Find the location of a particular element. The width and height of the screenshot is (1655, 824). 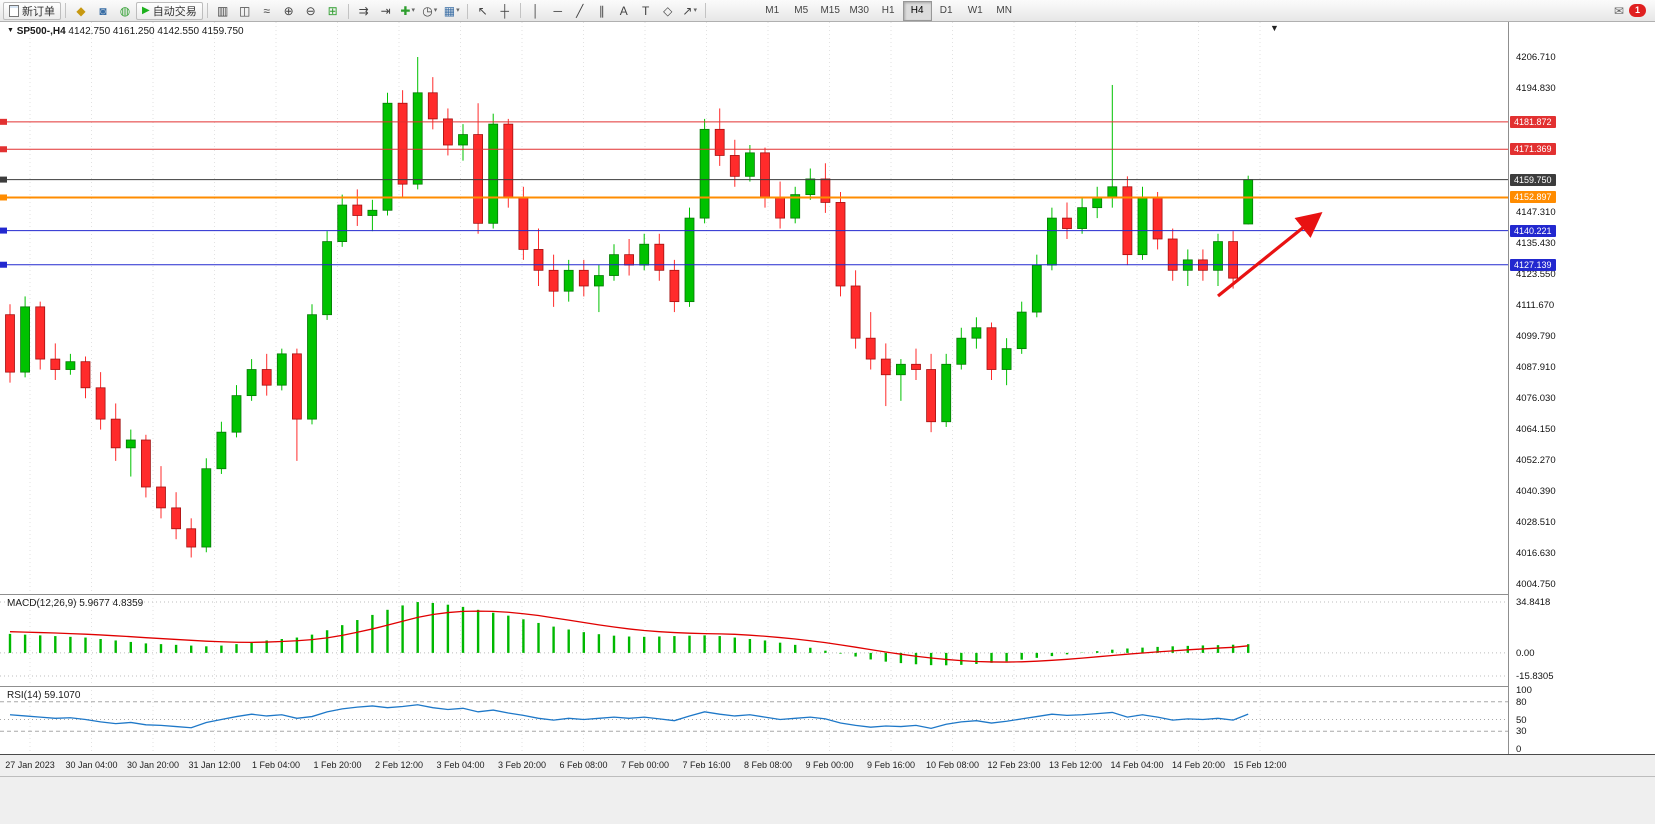

new-order-button: 新订单 is located at coordinates (32, 10).